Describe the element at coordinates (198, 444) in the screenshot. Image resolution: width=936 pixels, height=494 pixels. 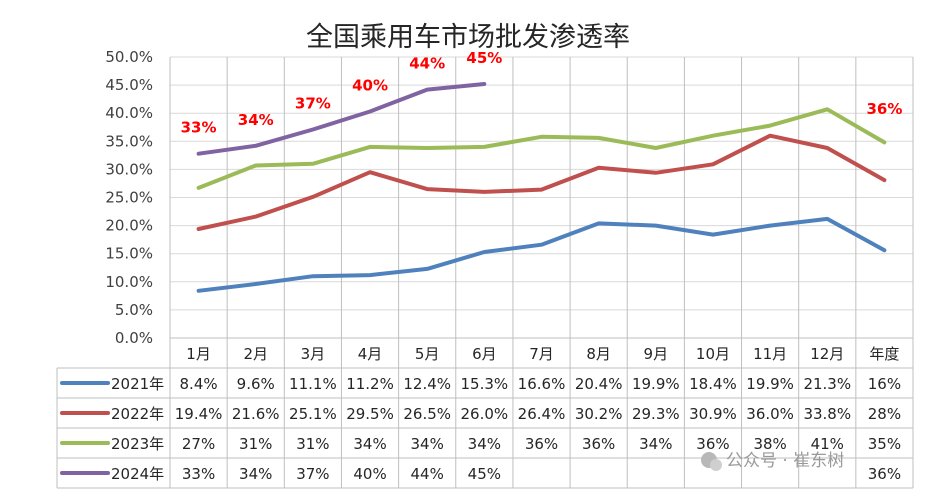
I see `data-table-cell: 27%` at that location.